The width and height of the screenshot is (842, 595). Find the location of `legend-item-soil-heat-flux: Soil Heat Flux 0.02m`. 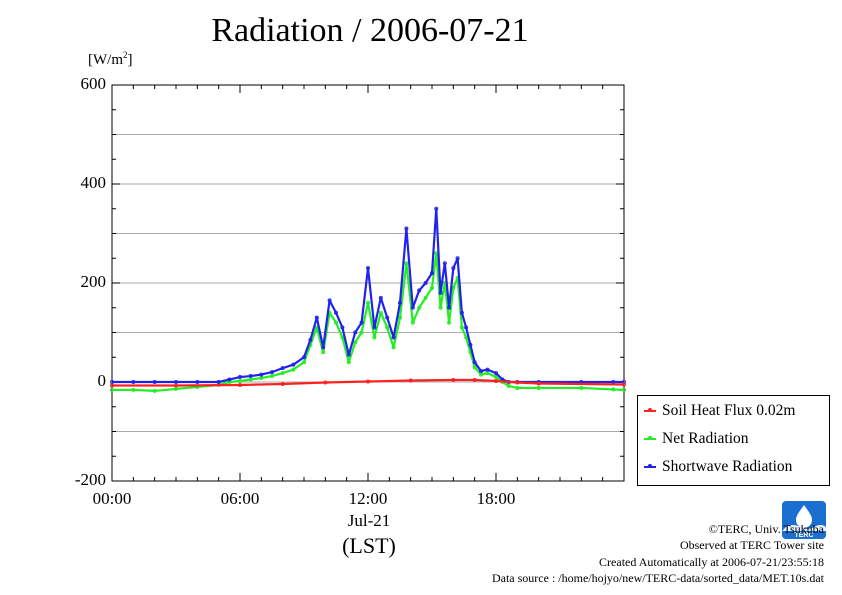

legend-item-soil-heat-flux: Soil Heat Flux 0.02m is located at coordinates (719, 411).